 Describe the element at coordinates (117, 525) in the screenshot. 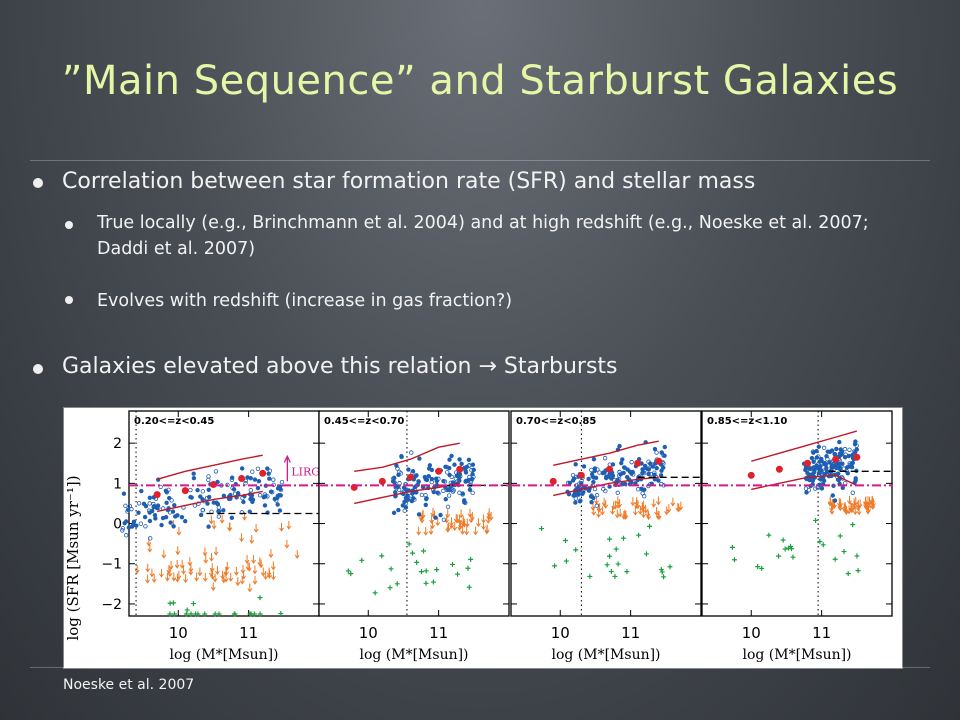

I see `y-tick-label: 0` at that location.